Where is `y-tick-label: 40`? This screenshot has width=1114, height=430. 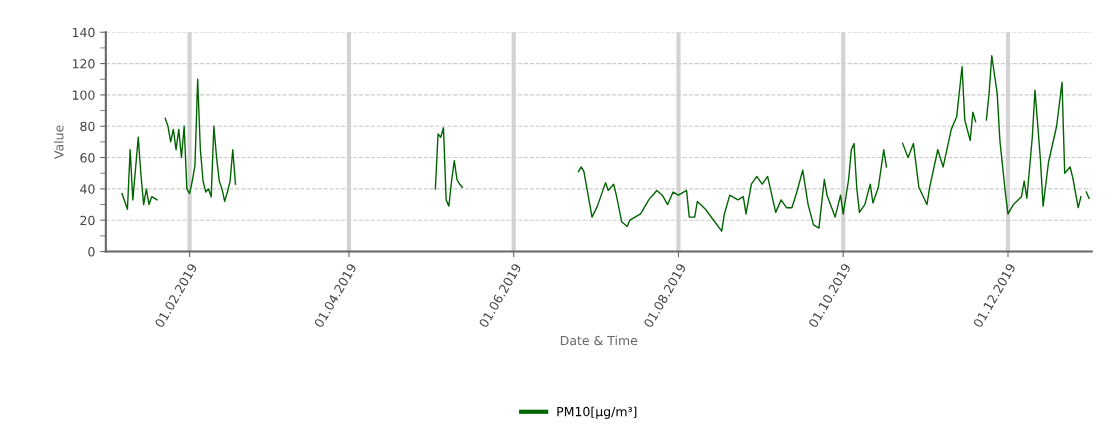 y-tick-label: 40 is located at coordinates (87, 189).